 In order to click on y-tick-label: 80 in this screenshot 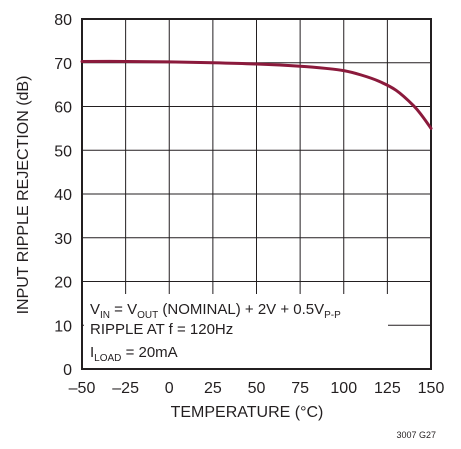, I will do `click(63, 20)`.